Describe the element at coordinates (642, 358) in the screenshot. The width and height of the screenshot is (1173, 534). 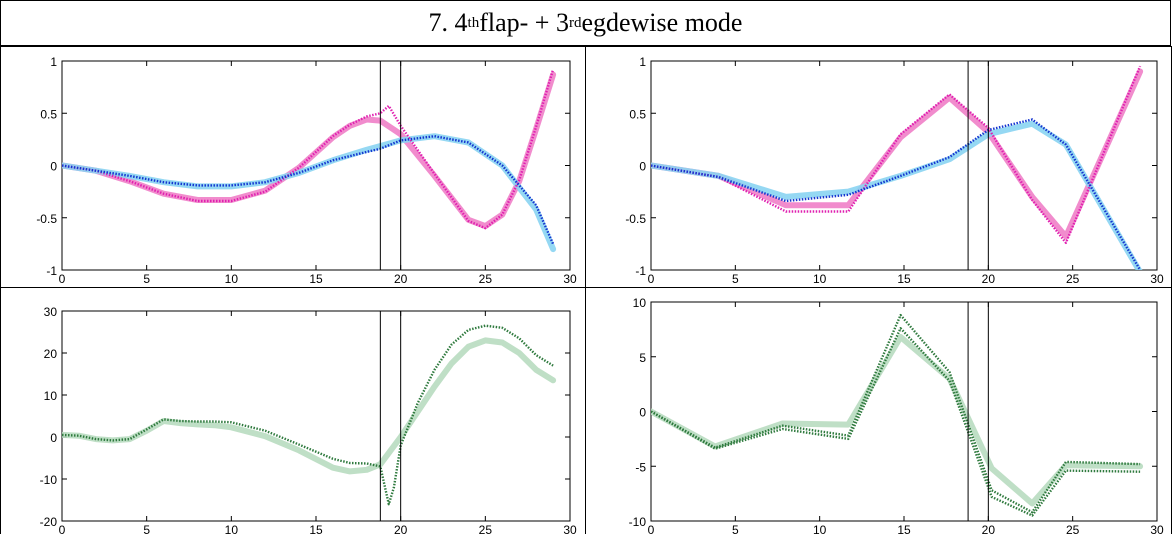
I see `y-tick-label: 5` at that location.